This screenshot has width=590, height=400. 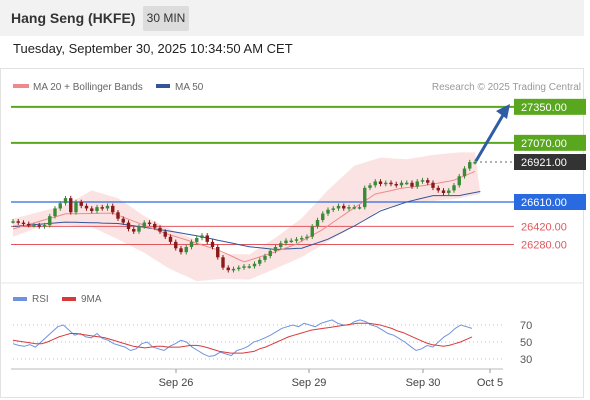 What do you see at coordinates (309, 383) in the screenshot?
I see `x-tick-label: Sep 29` at bounding box center [309, 383].